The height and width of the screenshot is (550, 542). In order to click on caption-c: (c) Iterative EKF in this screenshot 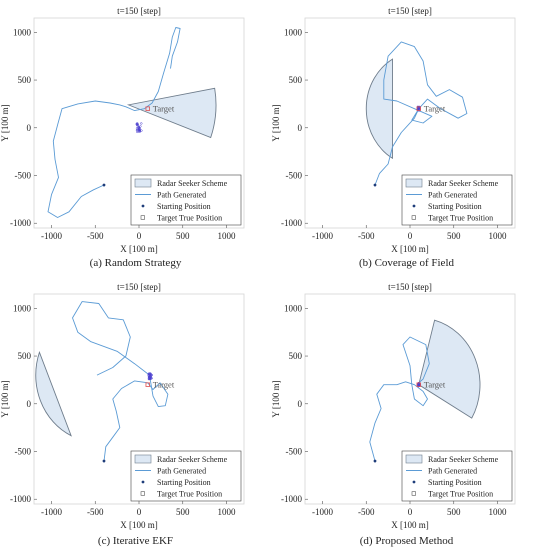, I will do `click(135, 541)`.